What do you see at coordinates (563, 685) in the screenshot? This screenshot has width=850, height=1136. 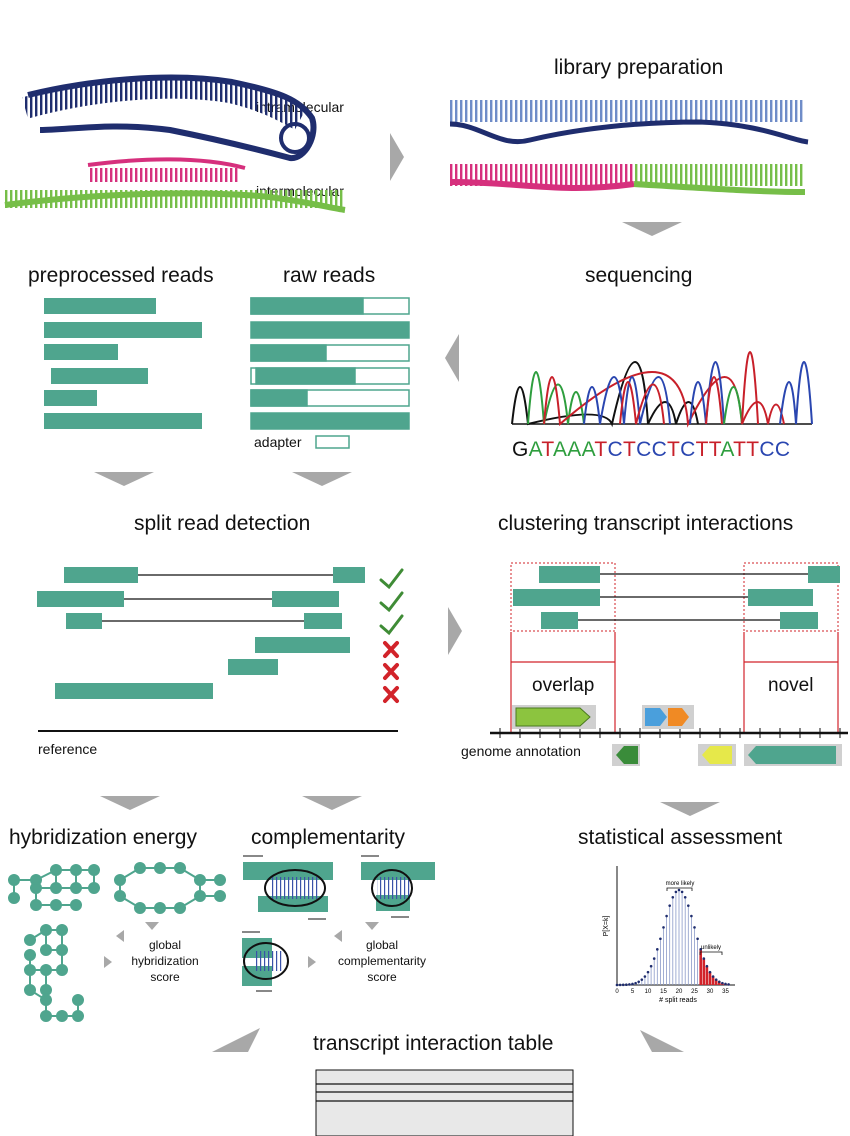 I see `label-overlap: overlap` at bounding box center [563, 685].